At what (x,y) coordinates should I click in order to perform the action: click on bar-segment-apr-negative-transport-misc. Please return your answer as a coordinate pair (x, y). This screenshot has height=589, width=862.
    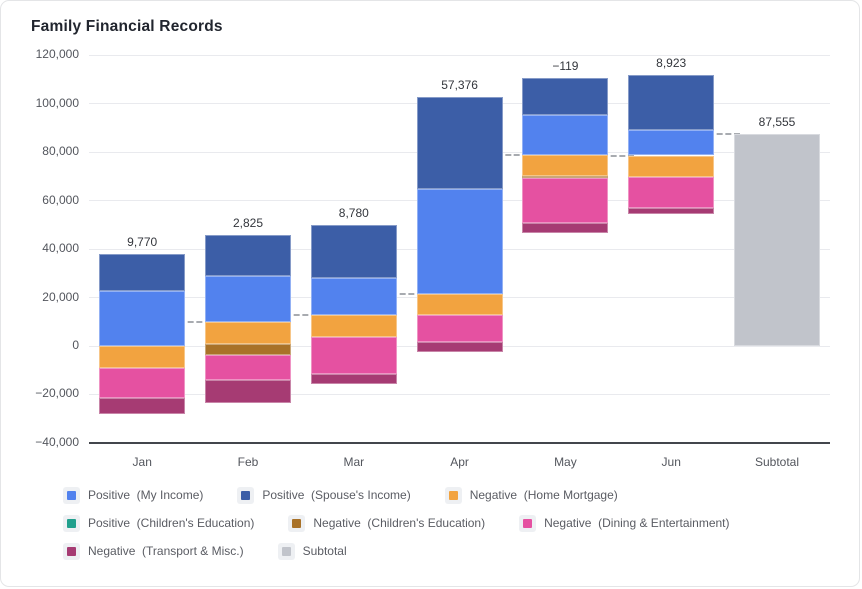
    Looking at the image, I should click on (459, 347).